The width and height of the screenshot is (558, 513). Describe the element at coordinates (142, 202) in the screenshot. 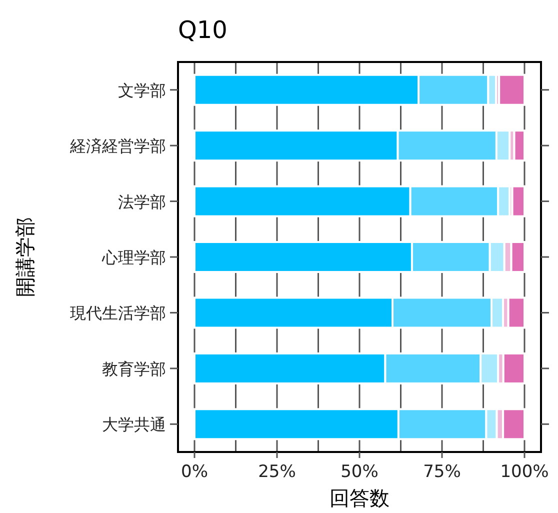

I see `y-tick-label: 法学部` at that location.